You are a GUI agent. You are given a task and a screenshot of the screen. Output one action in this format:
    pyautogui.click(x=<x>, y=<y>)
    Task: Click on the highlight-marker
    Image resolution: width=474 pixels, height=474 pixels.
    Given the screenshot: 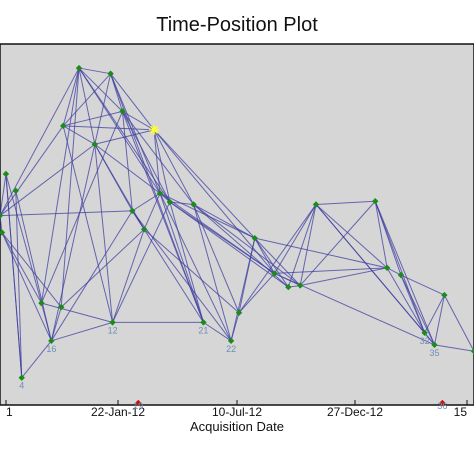 What is the action you would take?
    pyautogui.click(x=154, y=129)
    